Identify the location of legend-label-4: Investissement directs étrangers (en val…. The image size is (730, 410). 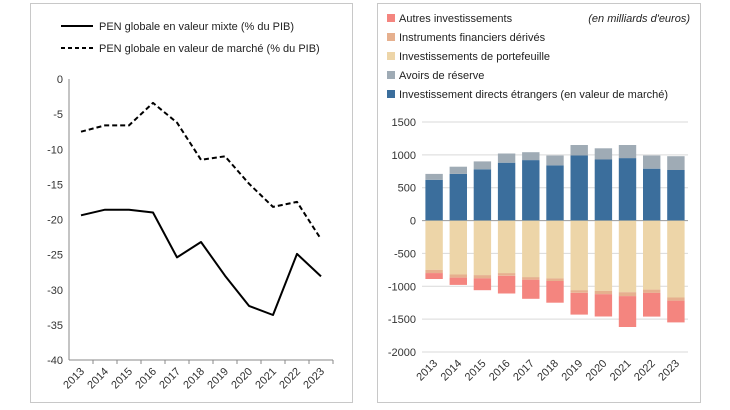
(533, 95).